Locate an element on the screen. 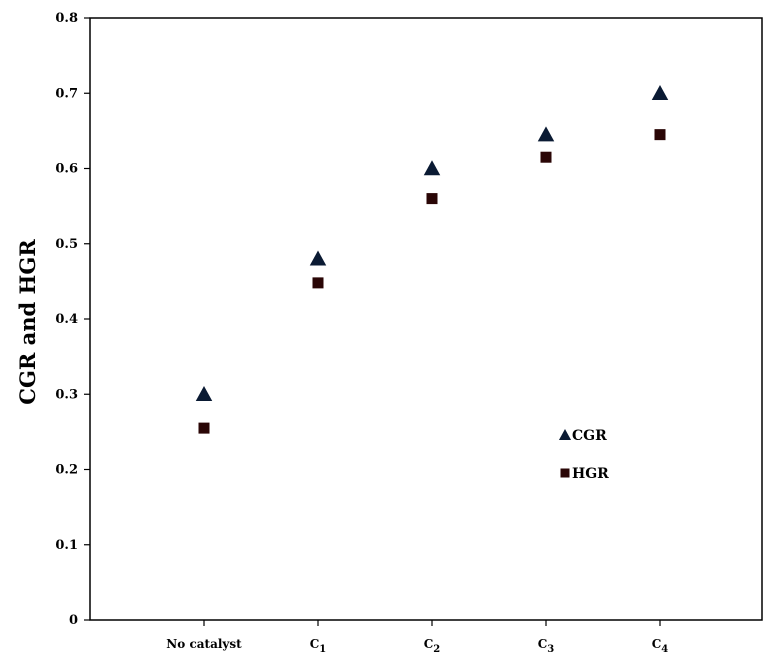 This screenshot has height=657, width=765. legend-label-cgr: CGR is located at coordinates (589, 436).